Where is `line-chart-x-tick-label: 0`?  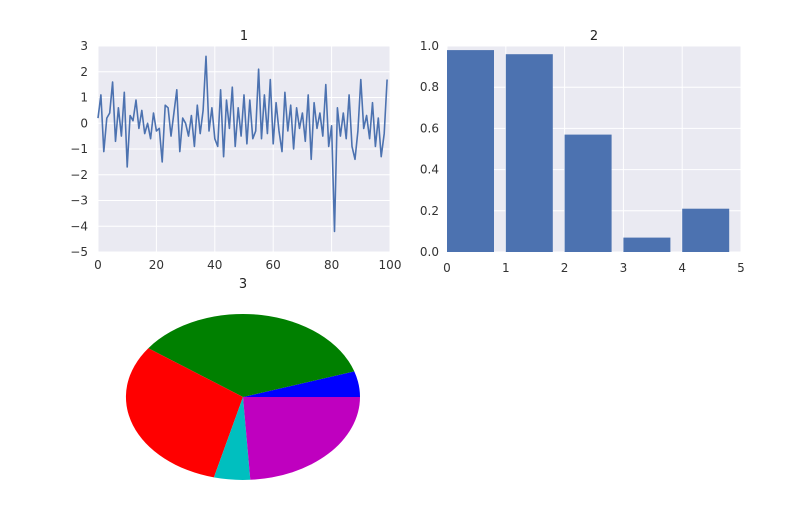
line-chart-x-tick-label: 0 is located at coordinates (98, 265).